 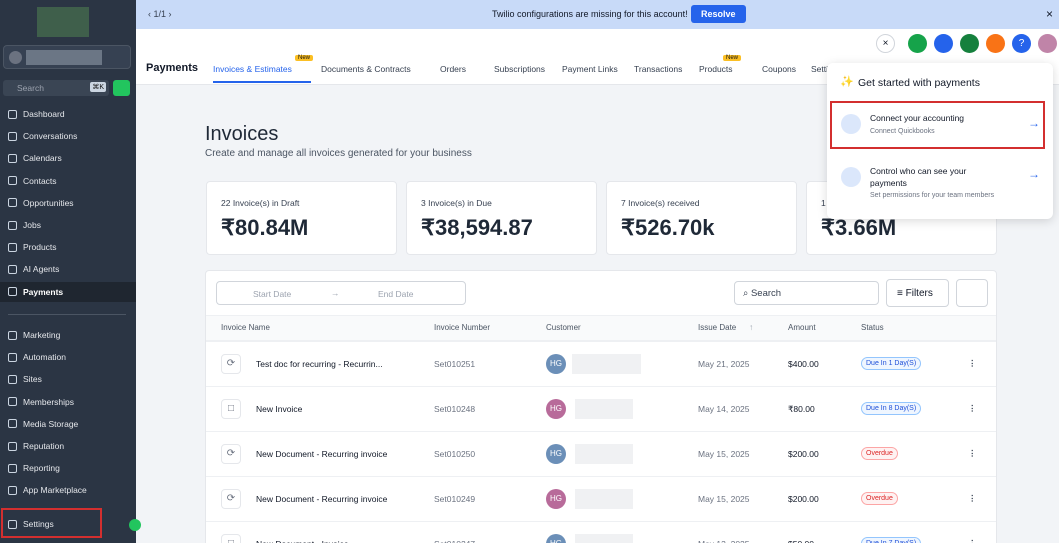 What do you see at coordinates (801, 541) in the screenshot?
I see `amount: $50.00` at bounding box center [801, 541].